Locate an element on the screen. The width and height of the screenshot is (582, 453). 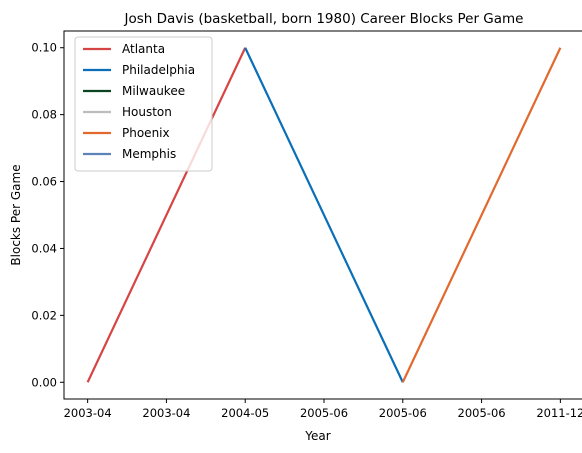
legend-label: Philadelphia is located at coordinates (158, 70).